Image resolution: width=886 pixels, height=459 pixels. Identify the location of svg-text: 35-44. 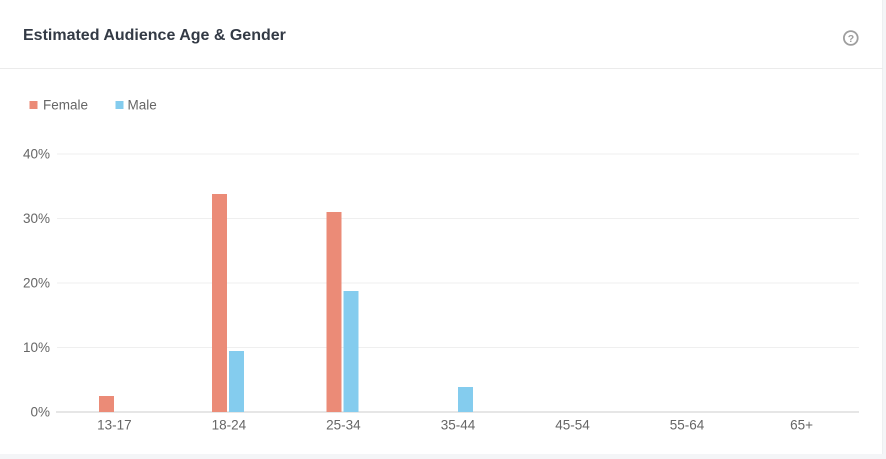
(458, 425).